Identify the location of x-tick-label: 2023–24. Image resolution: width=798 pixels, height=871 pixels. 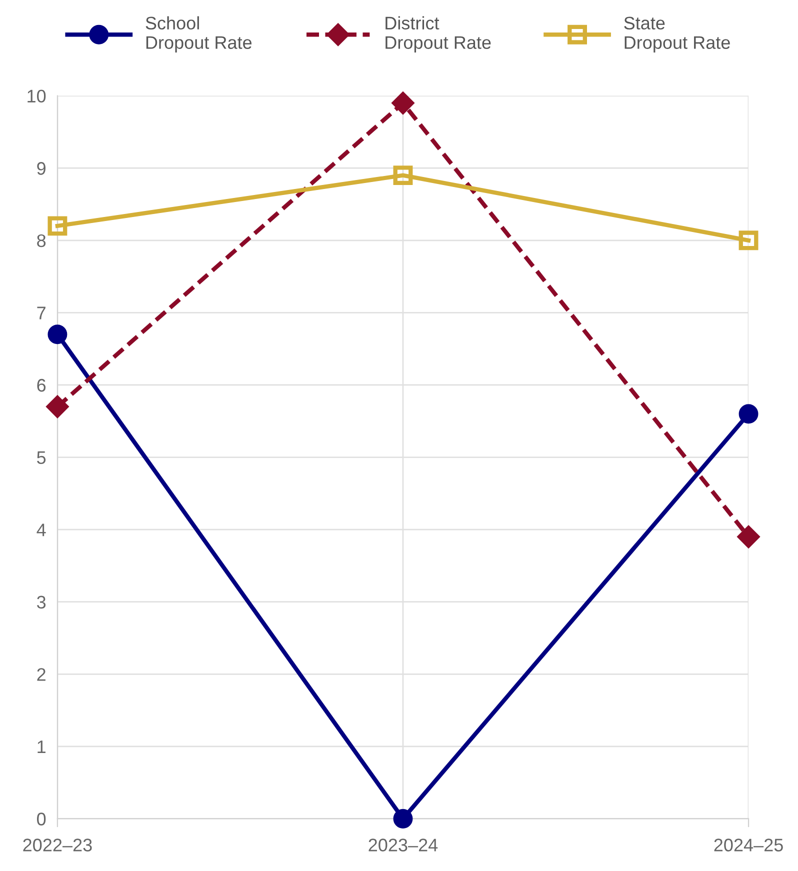
(403, 845).